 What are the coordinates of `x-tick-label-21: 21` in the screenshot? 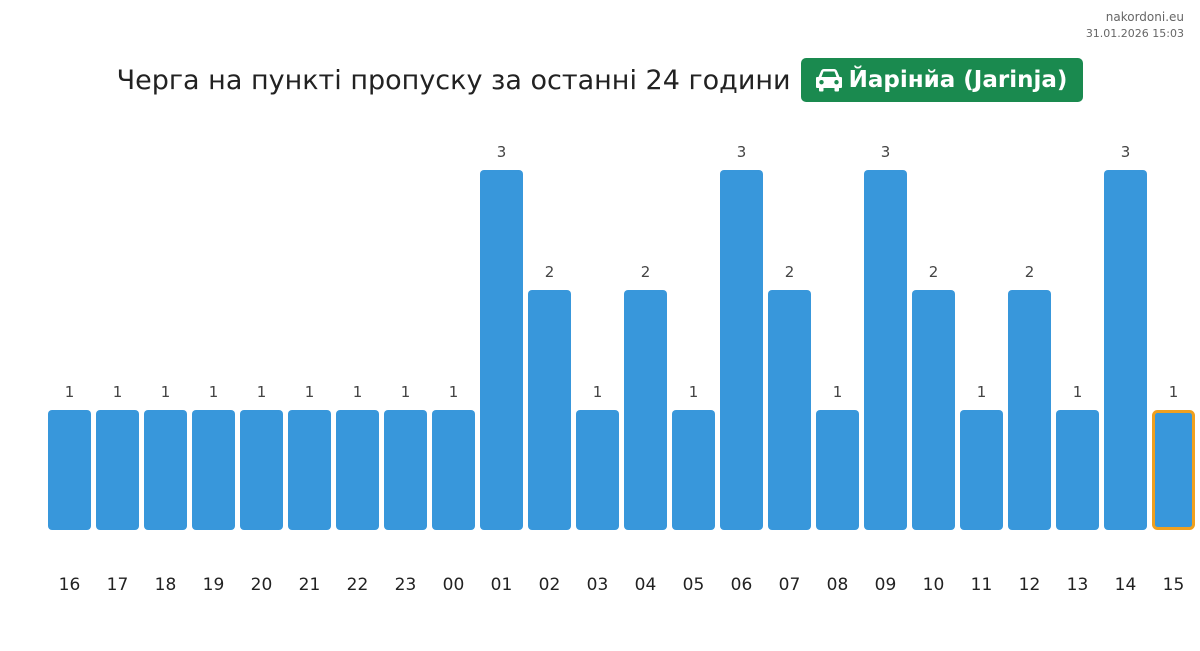 It's located at (310, 585).